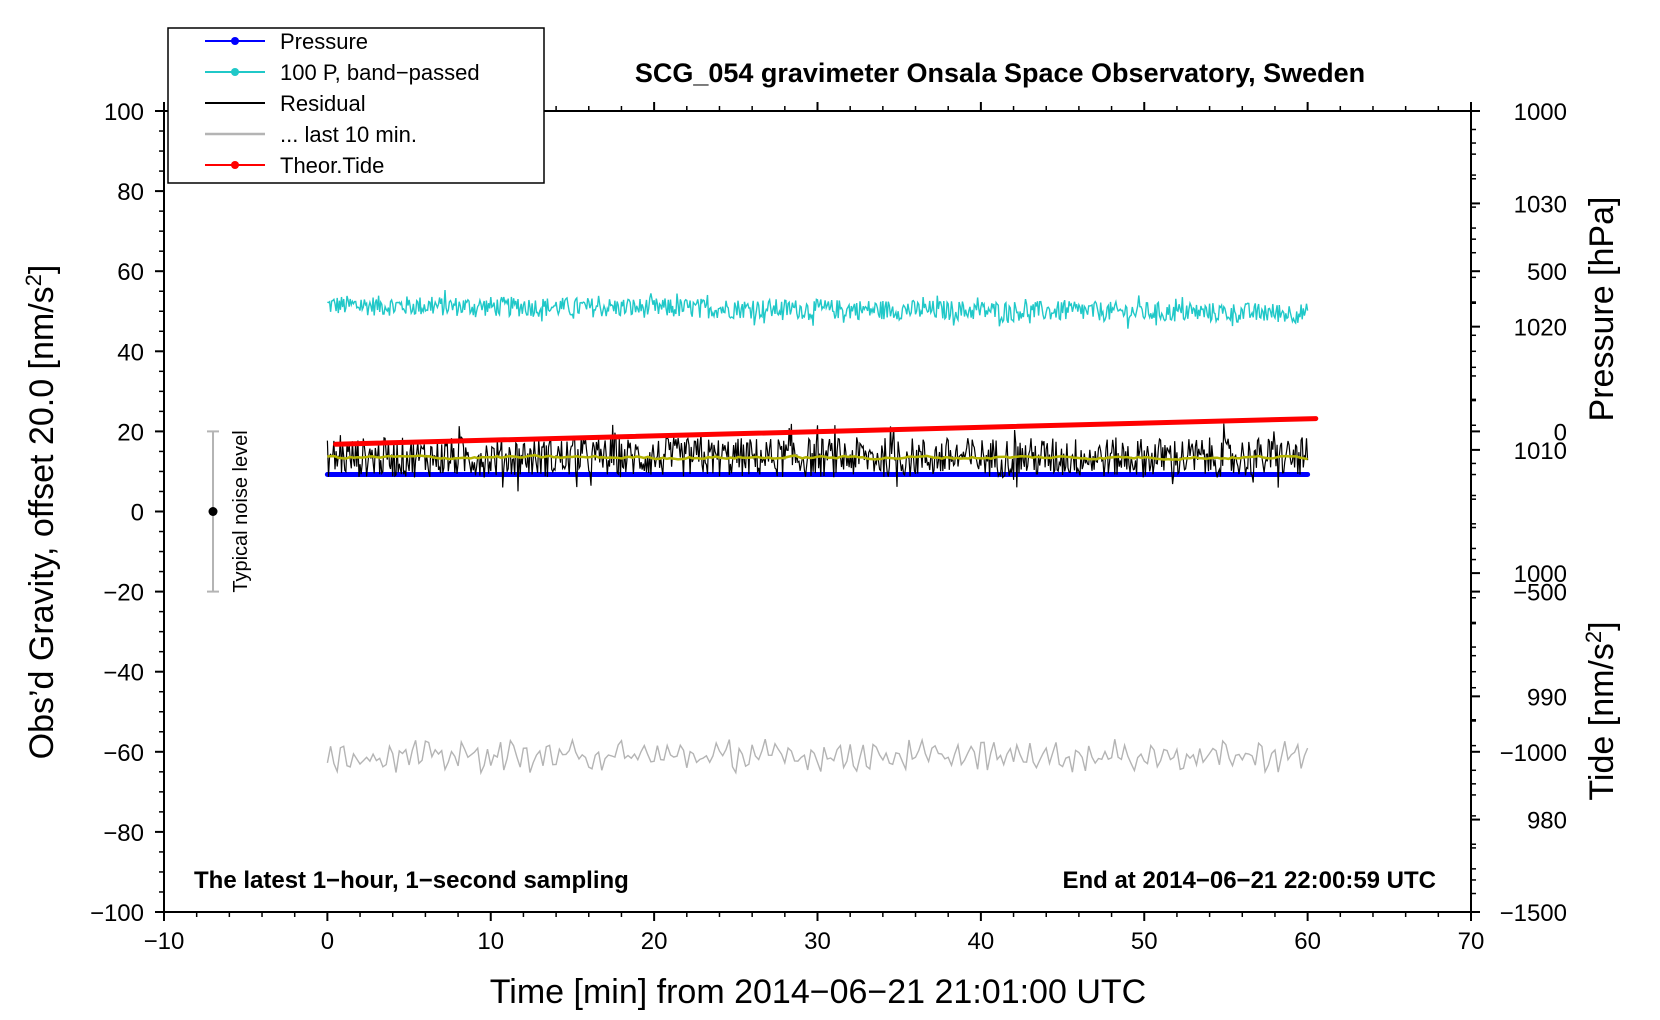 The image size is (1660, 1020). What do you see at coordinates (1593, 637) in the screenshot?
I see `tide-axis-title-sup: 2` at bounding box center [1593, 637].